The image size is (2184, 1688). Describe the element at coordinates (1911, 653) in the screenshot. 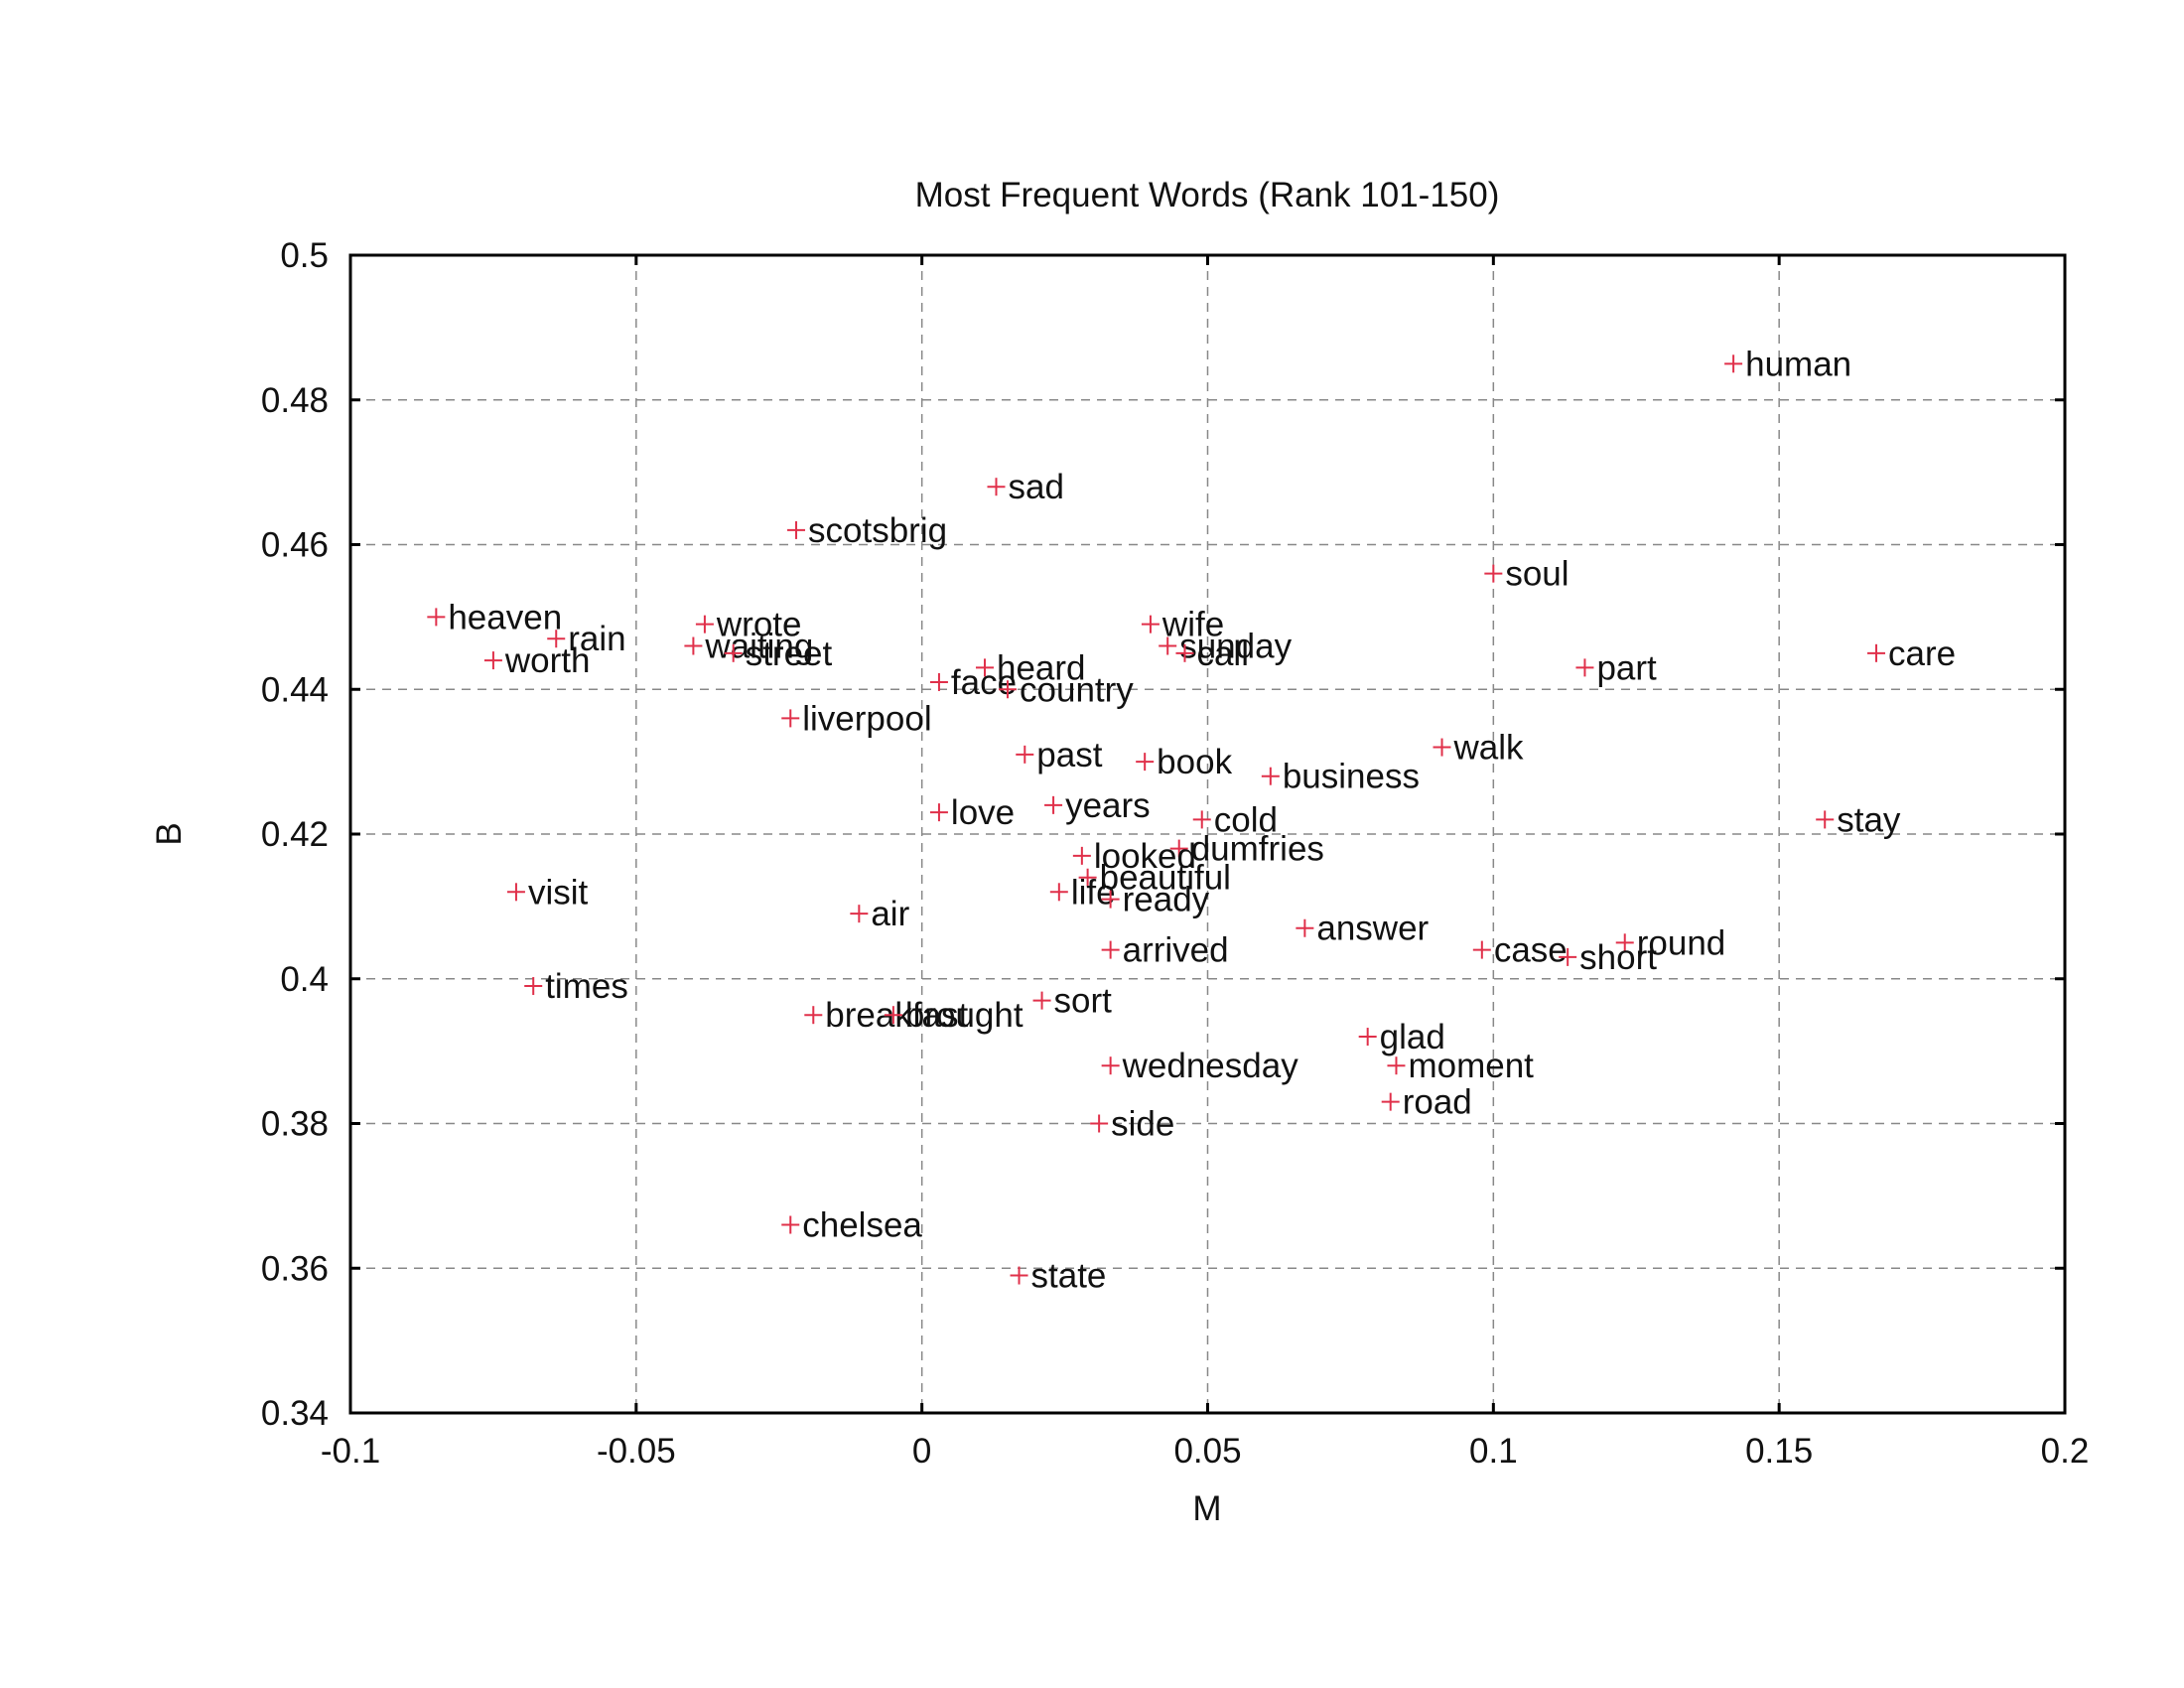

I see `data-point: care` at that location.